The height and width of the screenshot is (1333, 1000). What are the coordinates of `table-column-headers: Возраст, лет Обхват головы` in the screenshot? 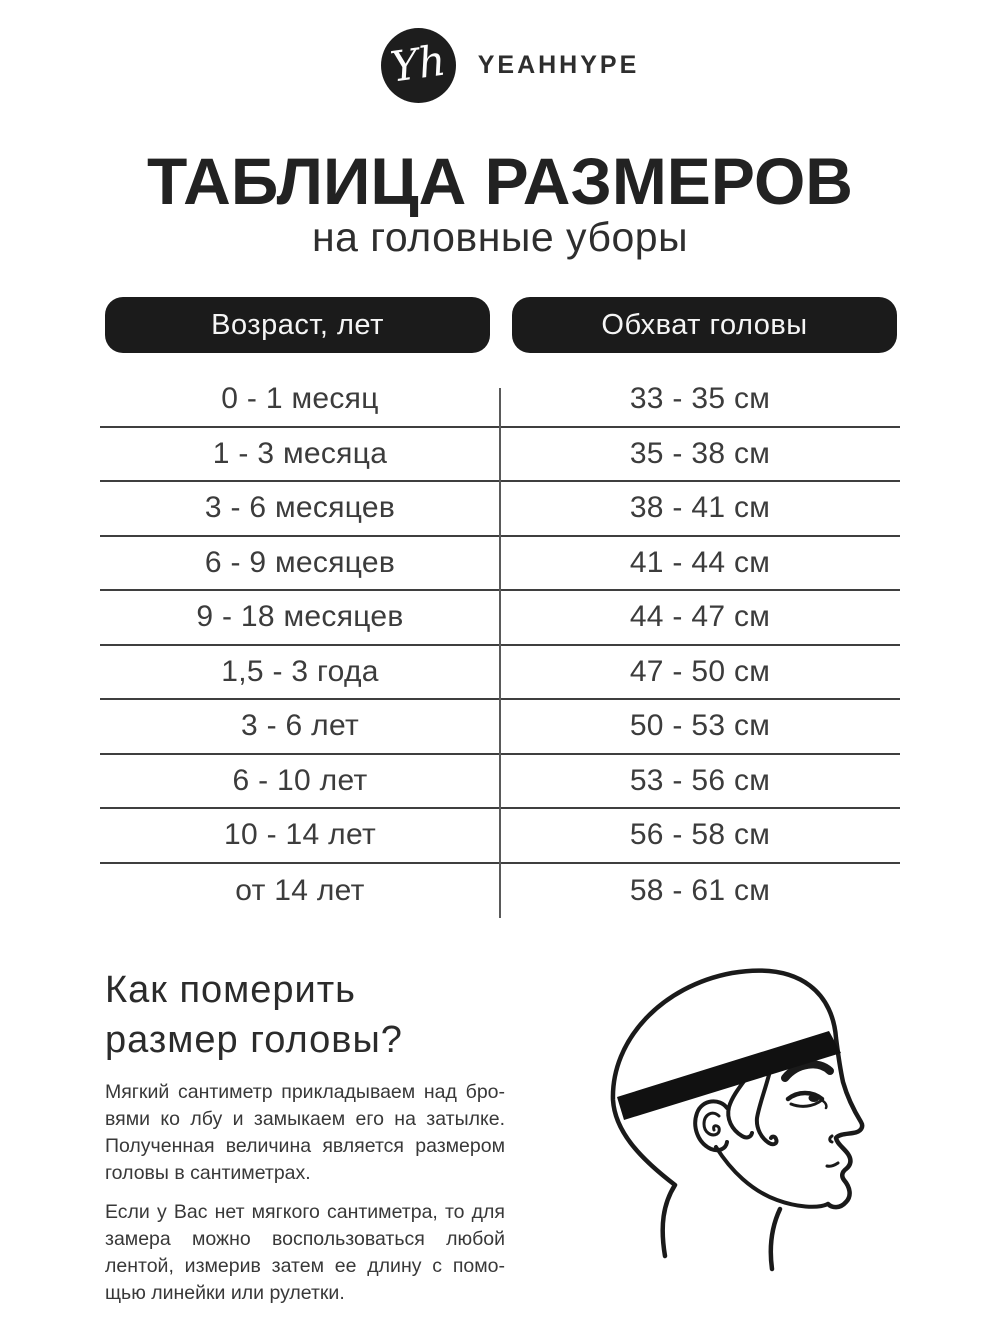 It's located at (501, 325).